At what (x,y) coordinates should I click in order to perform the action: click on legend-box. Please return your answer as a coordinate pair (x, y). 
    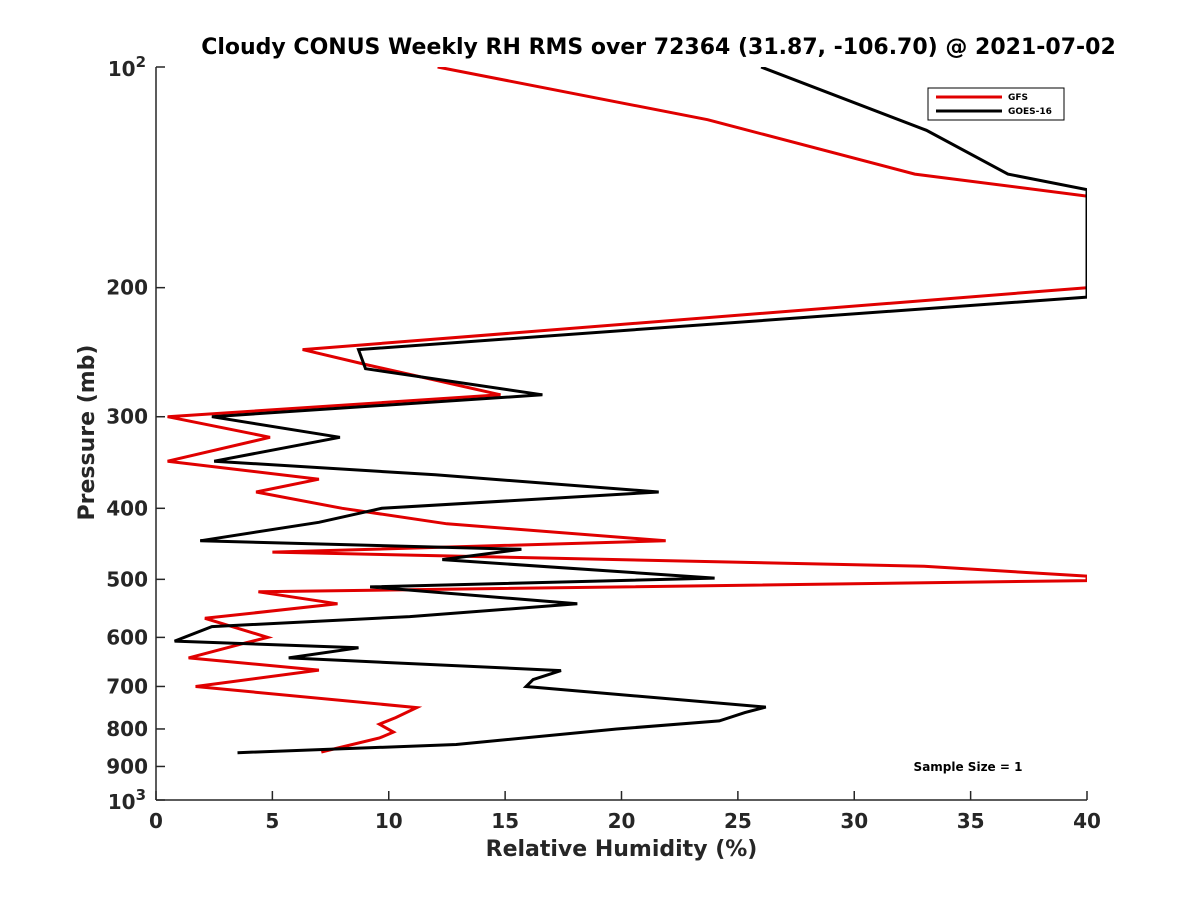
    Looking at the image, I should click on (996, 104).